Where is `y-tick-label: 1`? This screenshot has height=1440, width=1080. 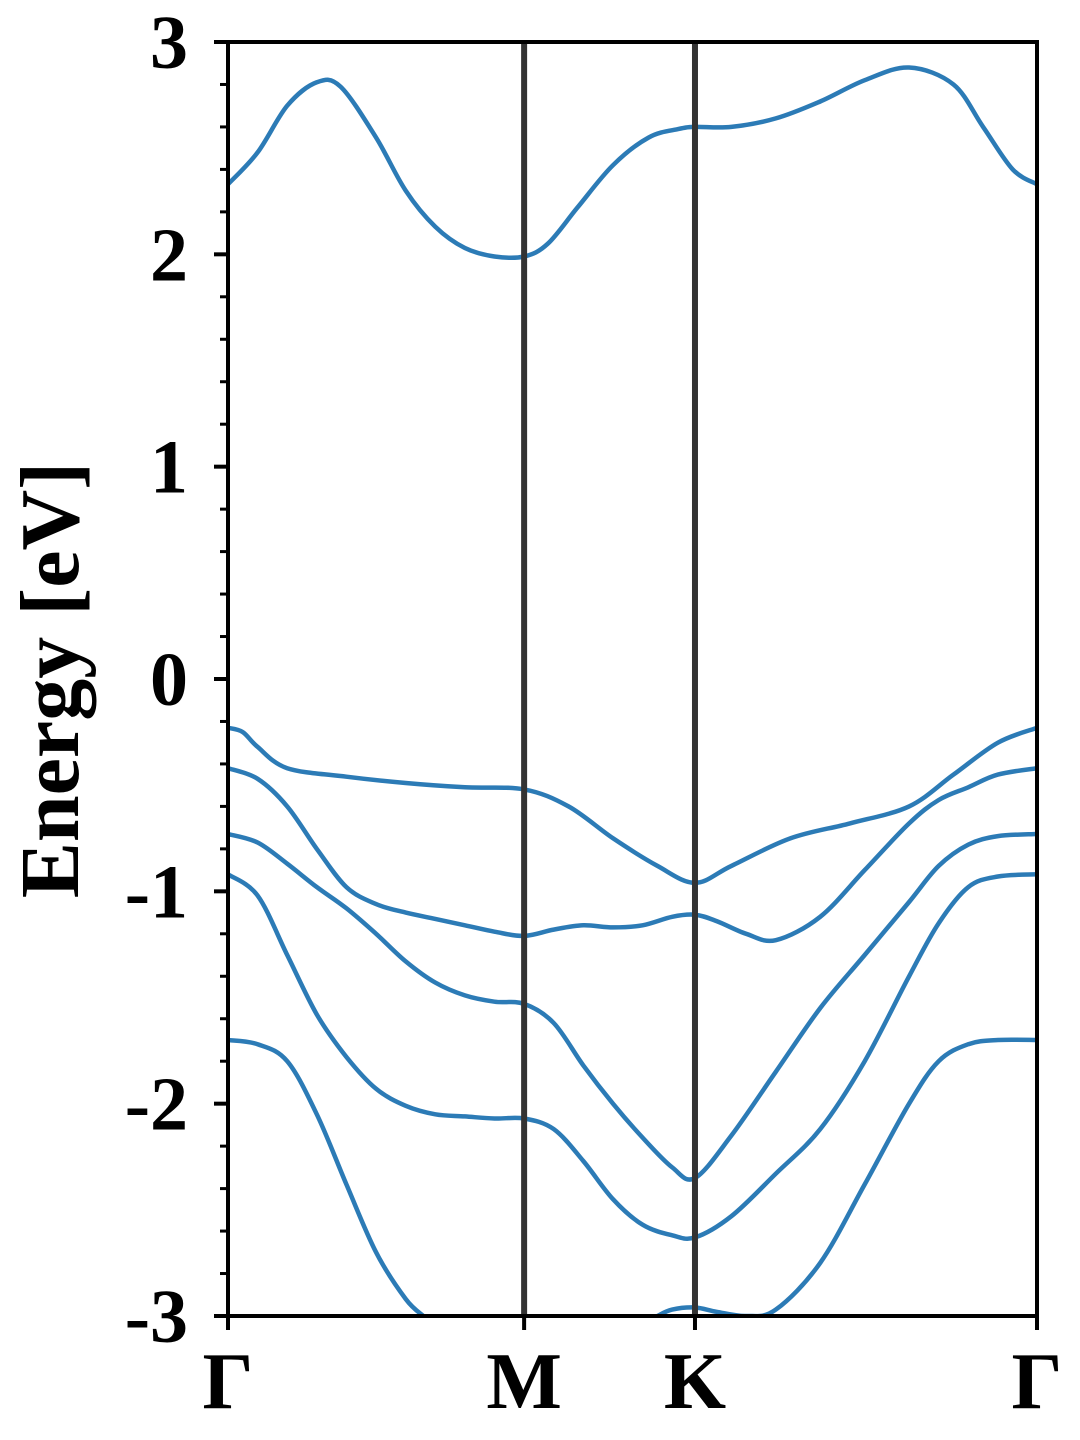
y-tick-label: 1 is located at coordinates (169, 468).